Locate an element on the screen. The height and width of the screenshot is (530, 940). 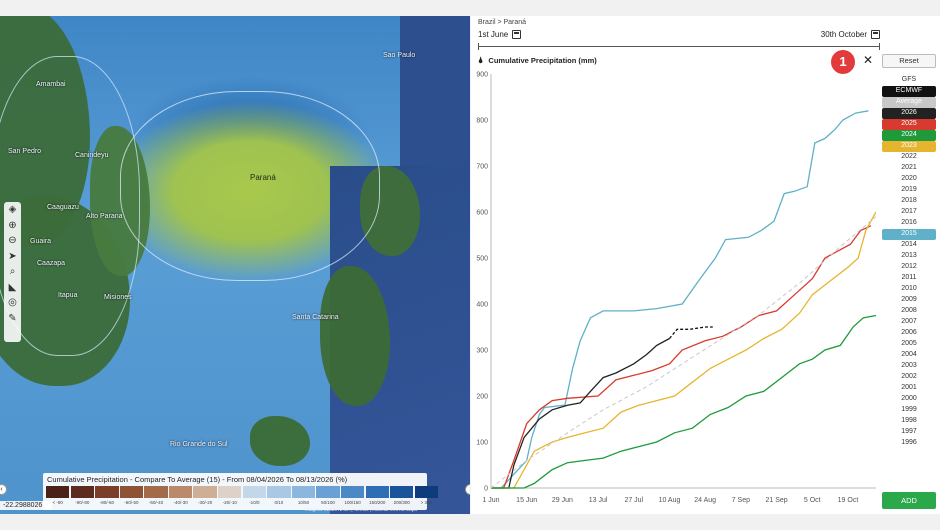
y-tick-label: 900 is located at coordinates (482, 75).